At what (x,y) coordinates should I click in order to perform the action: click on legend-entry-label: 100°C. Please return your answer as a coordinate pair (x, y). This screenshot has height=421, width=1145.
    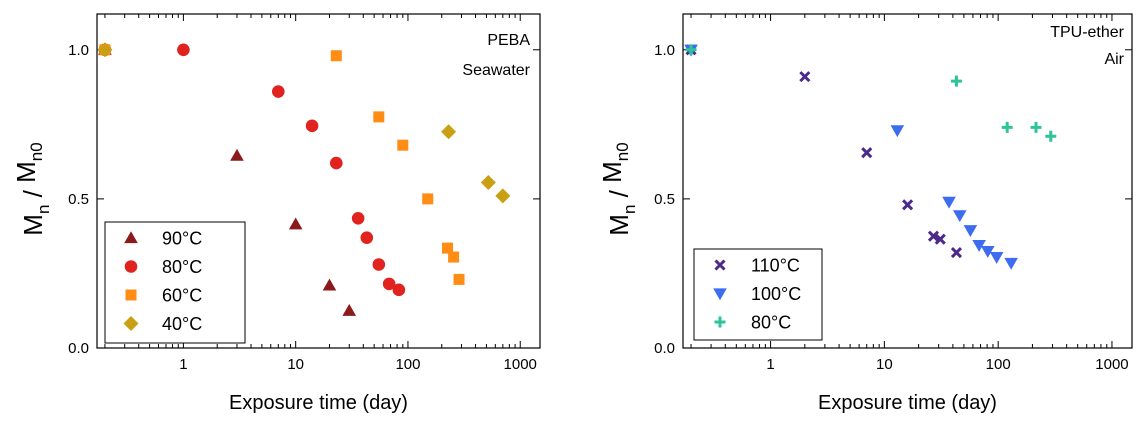
    Looking at the image, I should click on (776, 294).